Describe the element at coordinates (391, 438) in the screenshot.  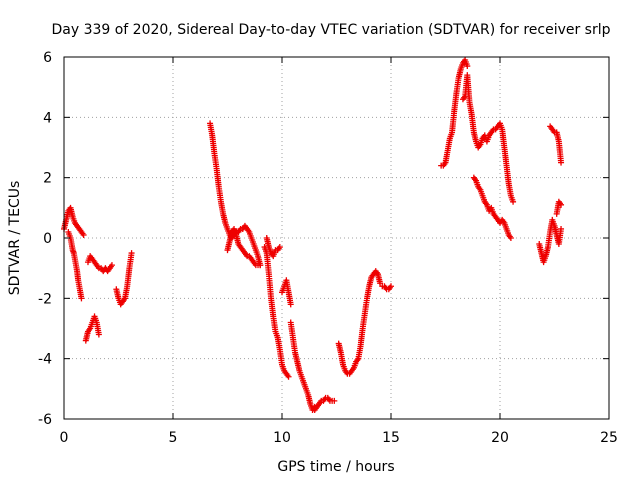
I see `x-tick-label: 15` at that location.